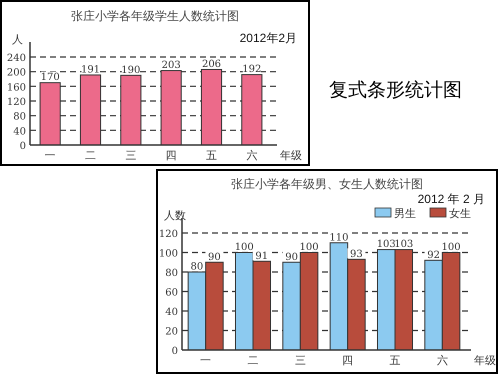 The image size is (500, 375). I want to click on chart-subtitle: 2012 年 2 月, so click(451, 199).